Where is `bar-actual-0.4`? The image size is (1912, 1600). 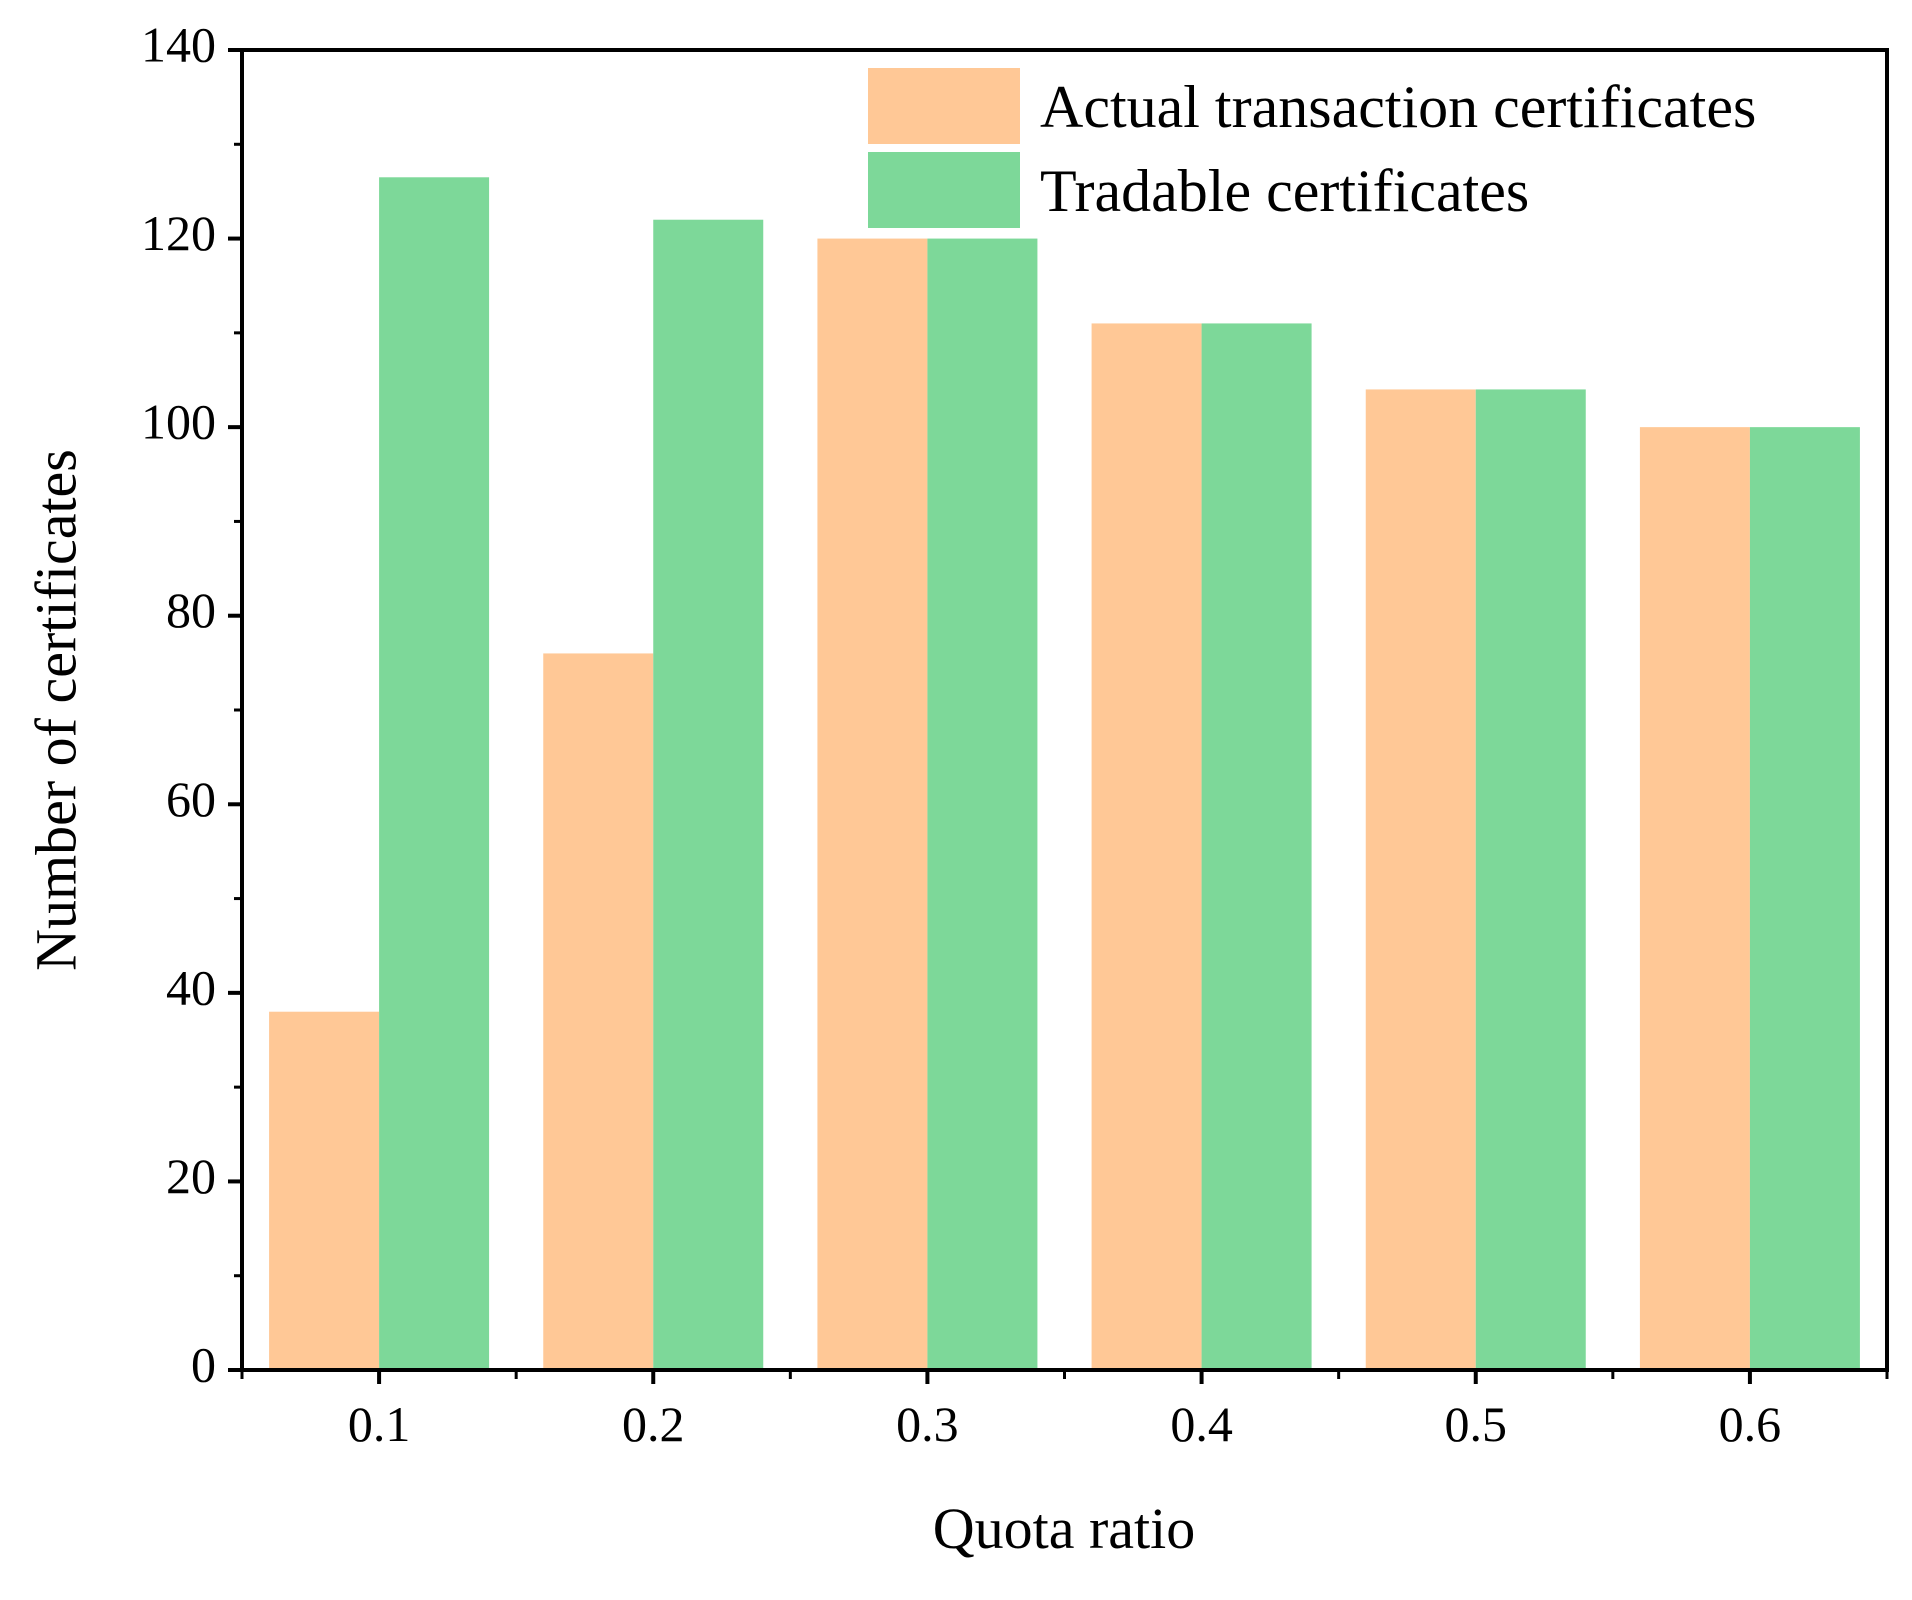
bar-actual-0.4 is located at coordinates (1146, 846).